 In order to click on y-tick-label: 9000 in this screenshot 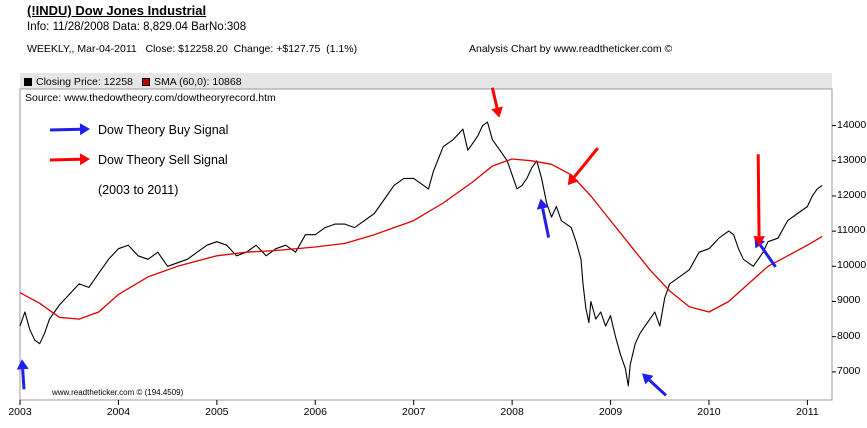, I will do `click(849, 300)`.